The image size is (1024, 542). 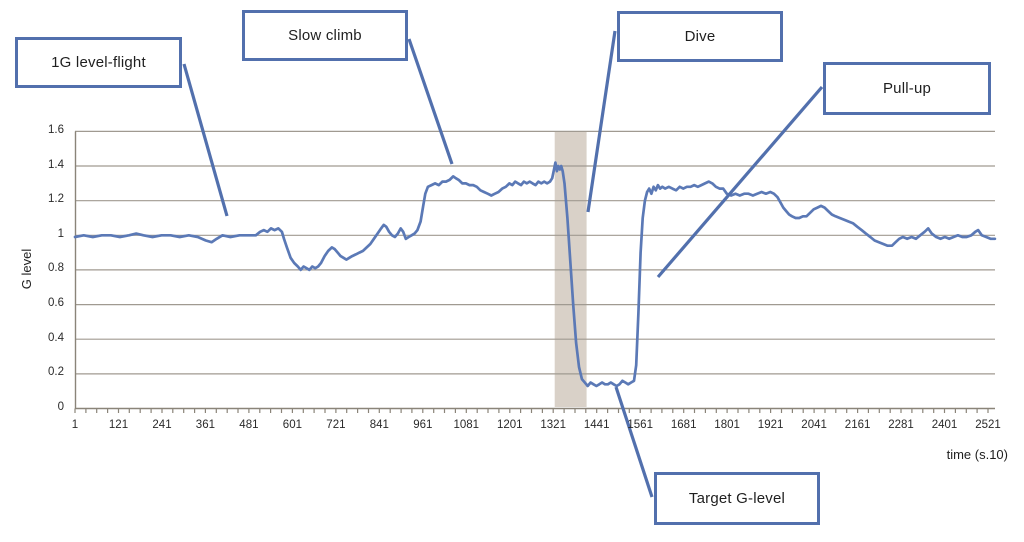 What do you see at coordinates (98, 62) in the screenshot?
I see `annotation-box-1g-level-flight: 1G level-flight` at bounding box center [98, 62].